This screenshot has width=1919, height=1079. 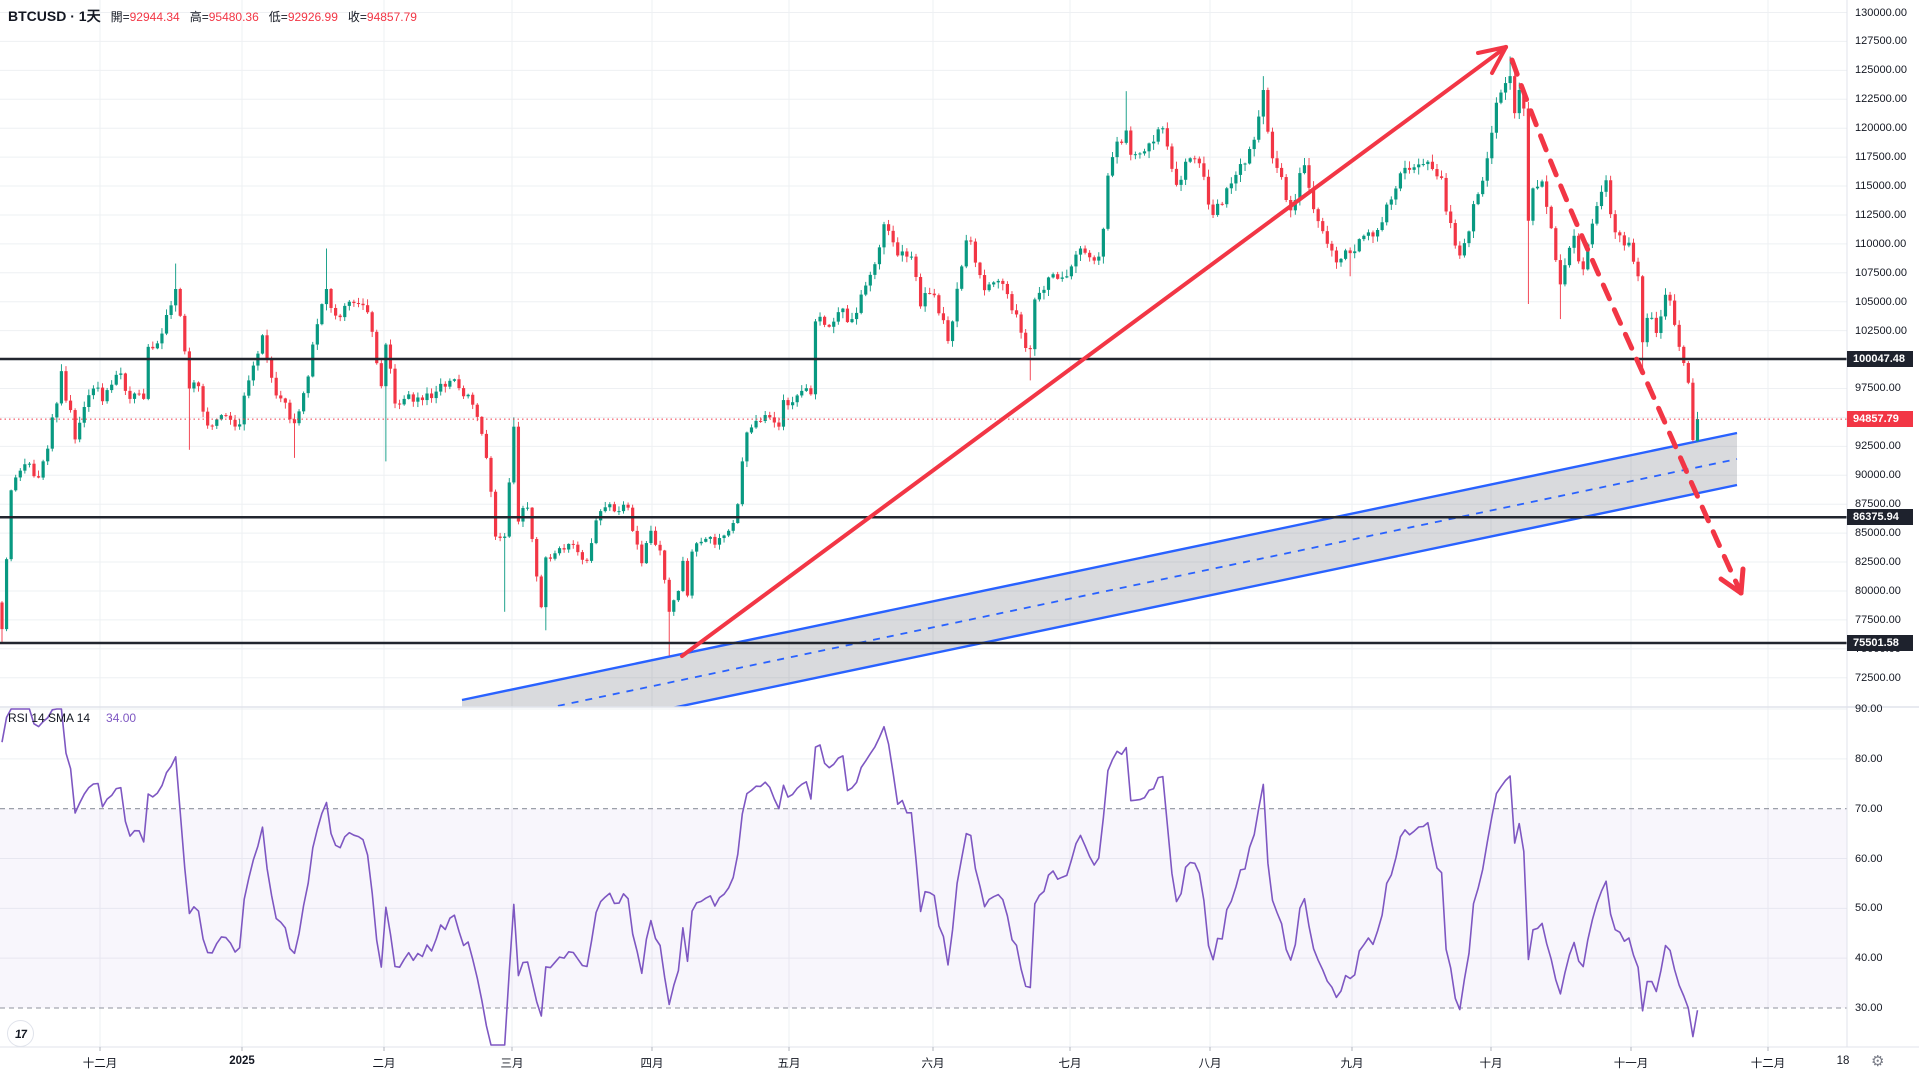 What do you see at coordinates (1869, 958) in the screenshot?
I see `rsi-tick-label: 40.00` at bounding box center [1869, 958].